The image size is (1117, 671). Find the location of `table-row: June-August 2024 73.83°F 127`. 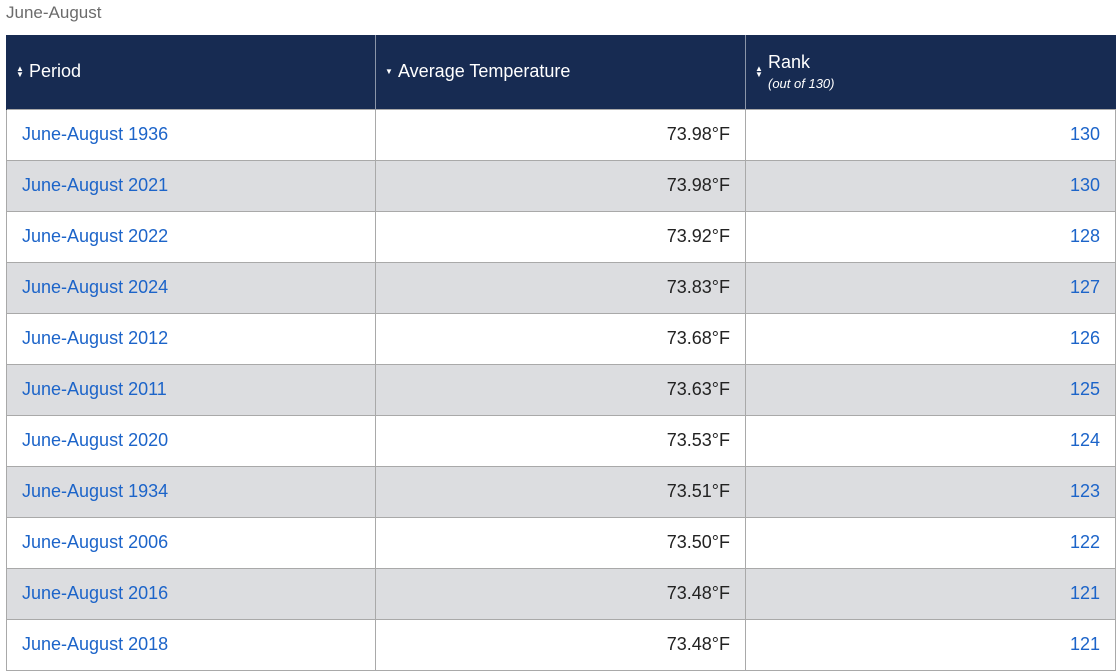

table-row: June-August 2024 73.83°F 127 is located at coordinates (561, 287).